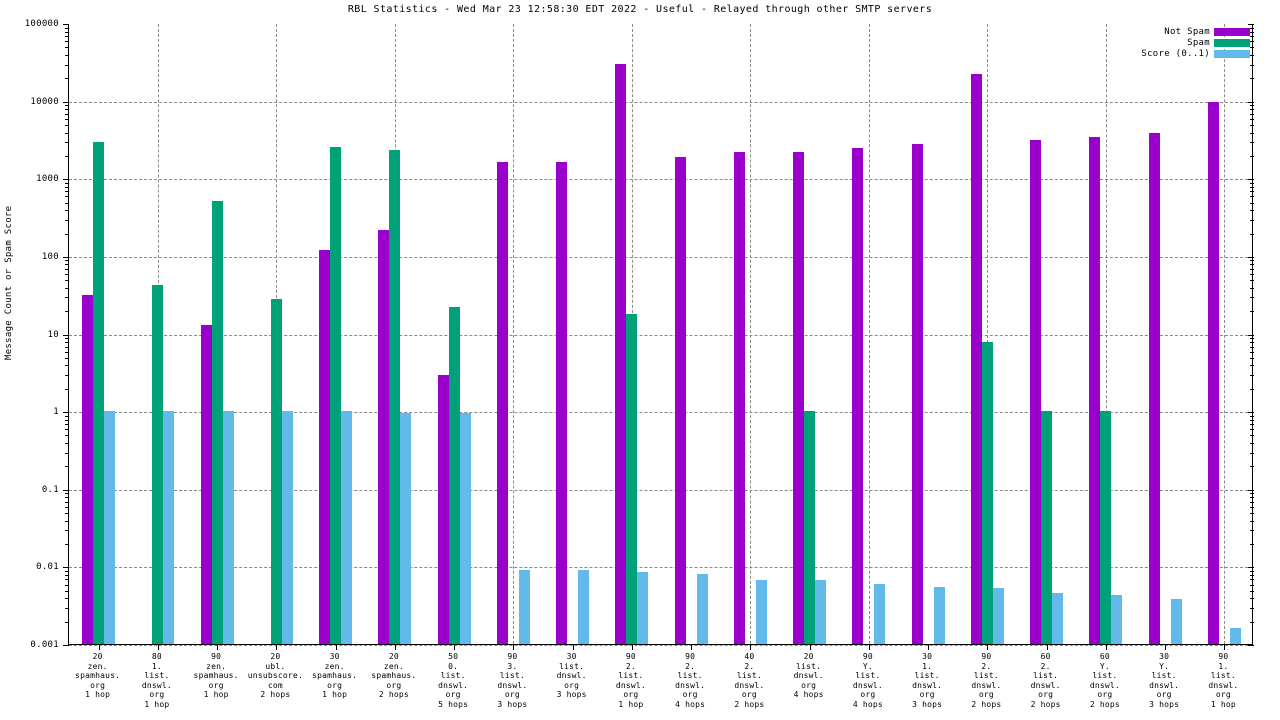 This screenshot has height=720, width=1280. What do you see at coordinates (1045, 680) in the screenshot?
I see `x-axis-label: 60 2. list. dnswl. org 2 hops` at bounding box center [1045, 680].